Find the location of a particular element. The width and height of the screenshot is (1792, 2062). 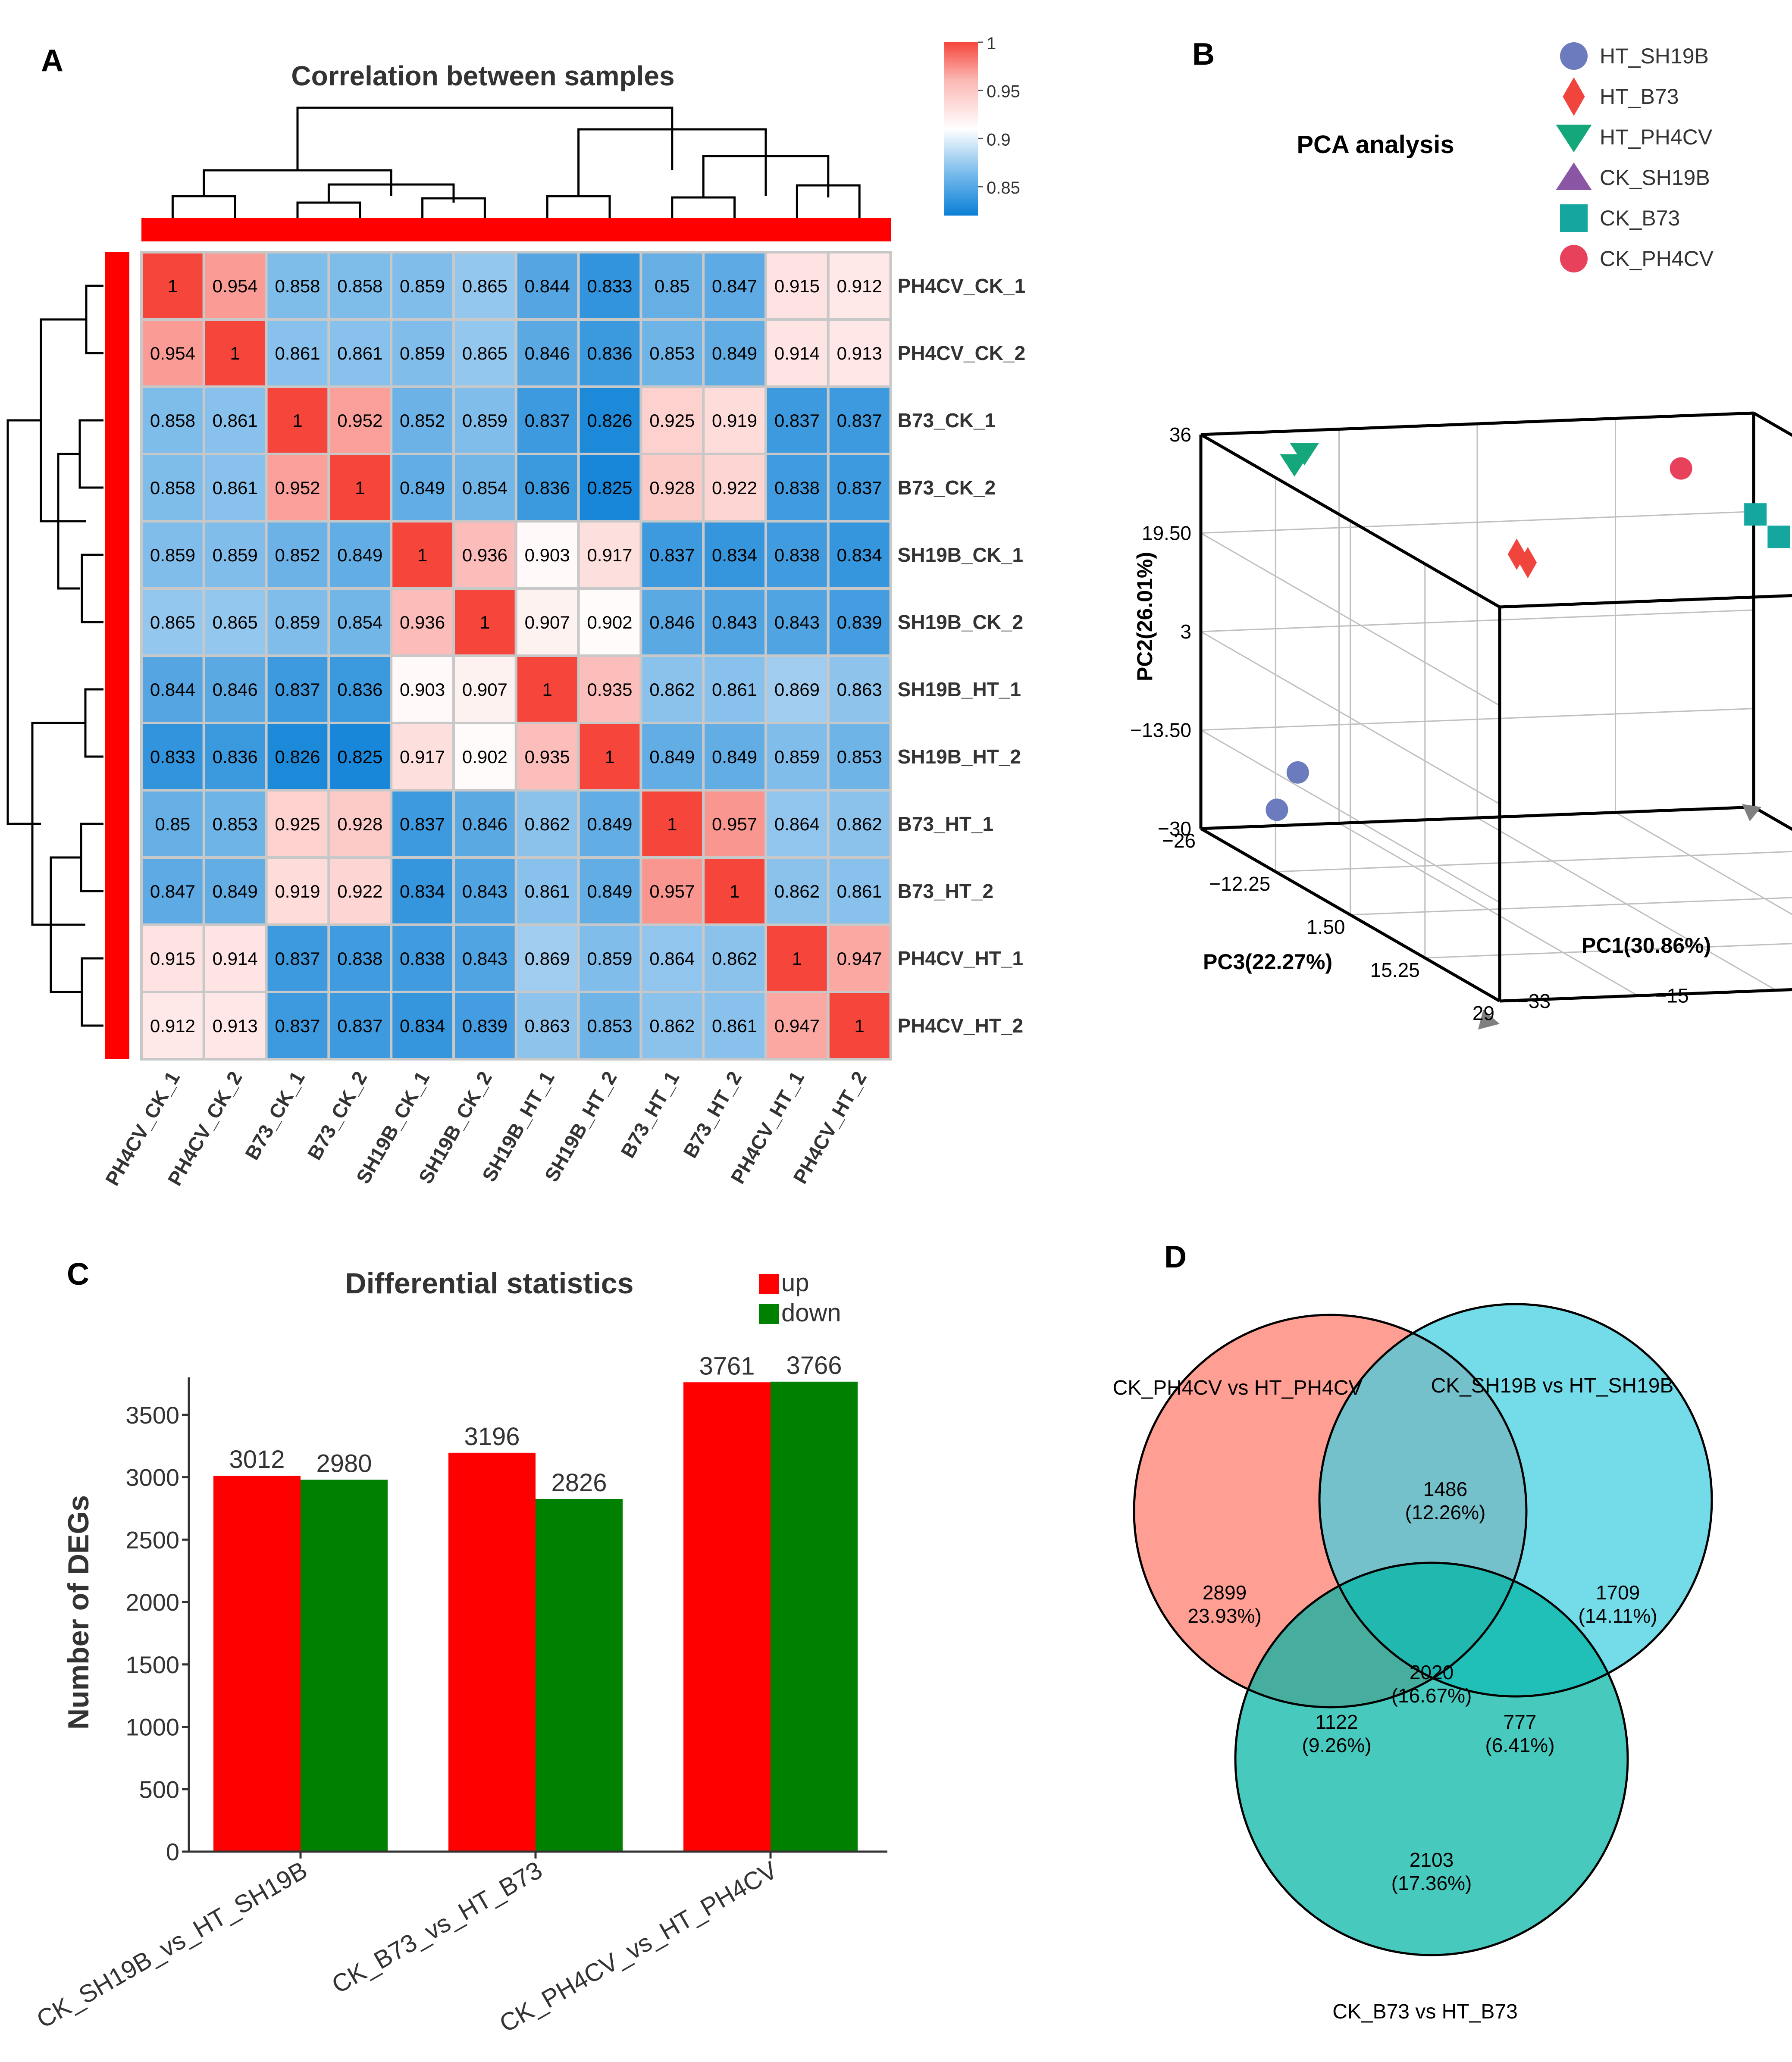

pc1-tick-label: −15 is located at coordinates (1672, 996).